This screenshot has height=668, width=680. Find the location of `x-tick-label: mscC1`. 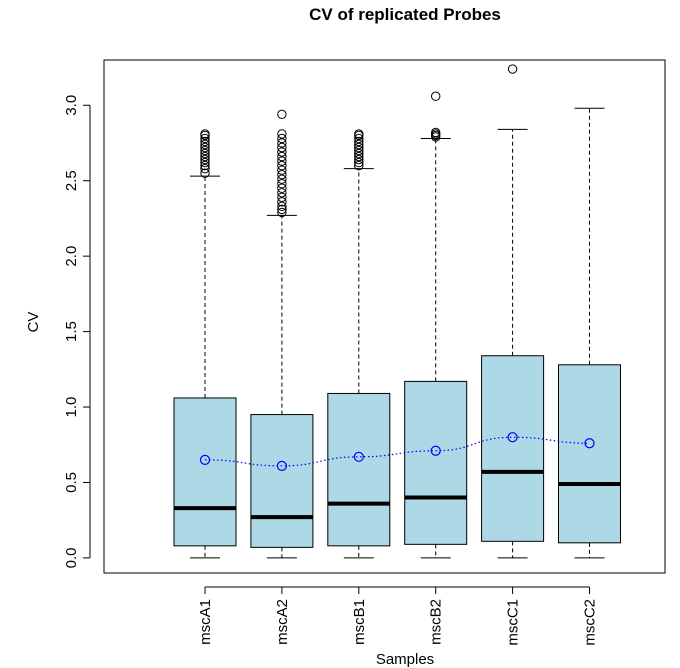

x-tick-label: mscC1 is located at coordinates (513, 622).